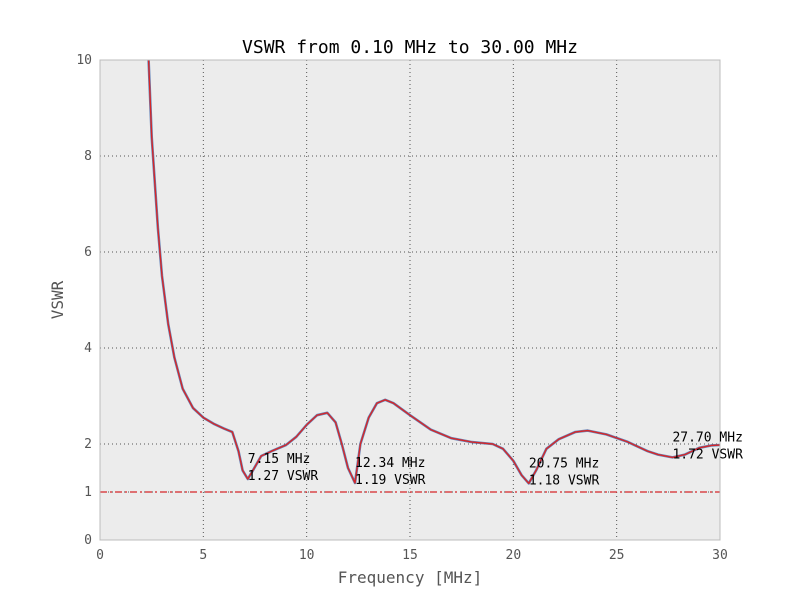  Describe the element at coordinates (707, 454) in the screenshot. I see `annotation-vswr: 1.72 VSWR` at that location.